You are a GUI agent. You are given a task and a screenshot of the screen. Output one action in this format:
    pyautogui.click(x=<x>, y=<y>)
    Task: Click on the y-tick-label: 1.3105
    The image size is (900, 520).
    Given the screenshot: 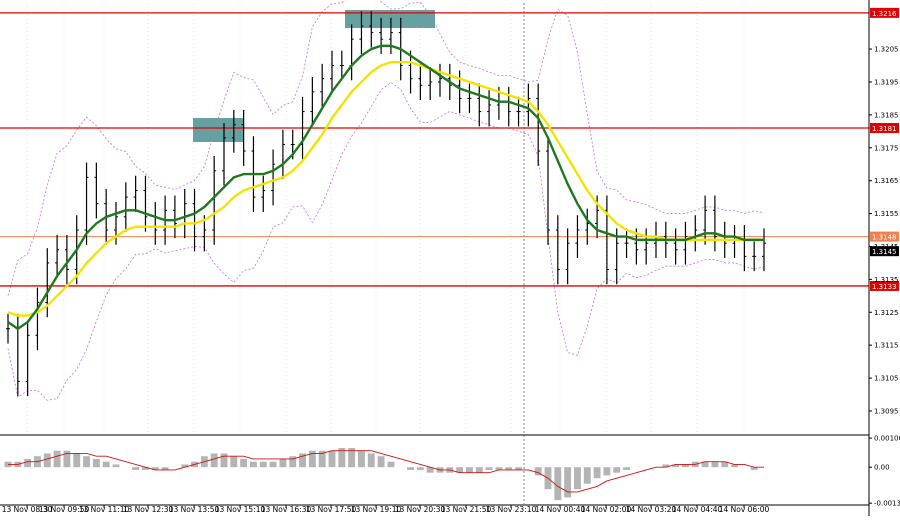 What is the action you would take?
    pyautogui.click(x=886, y=379)
    